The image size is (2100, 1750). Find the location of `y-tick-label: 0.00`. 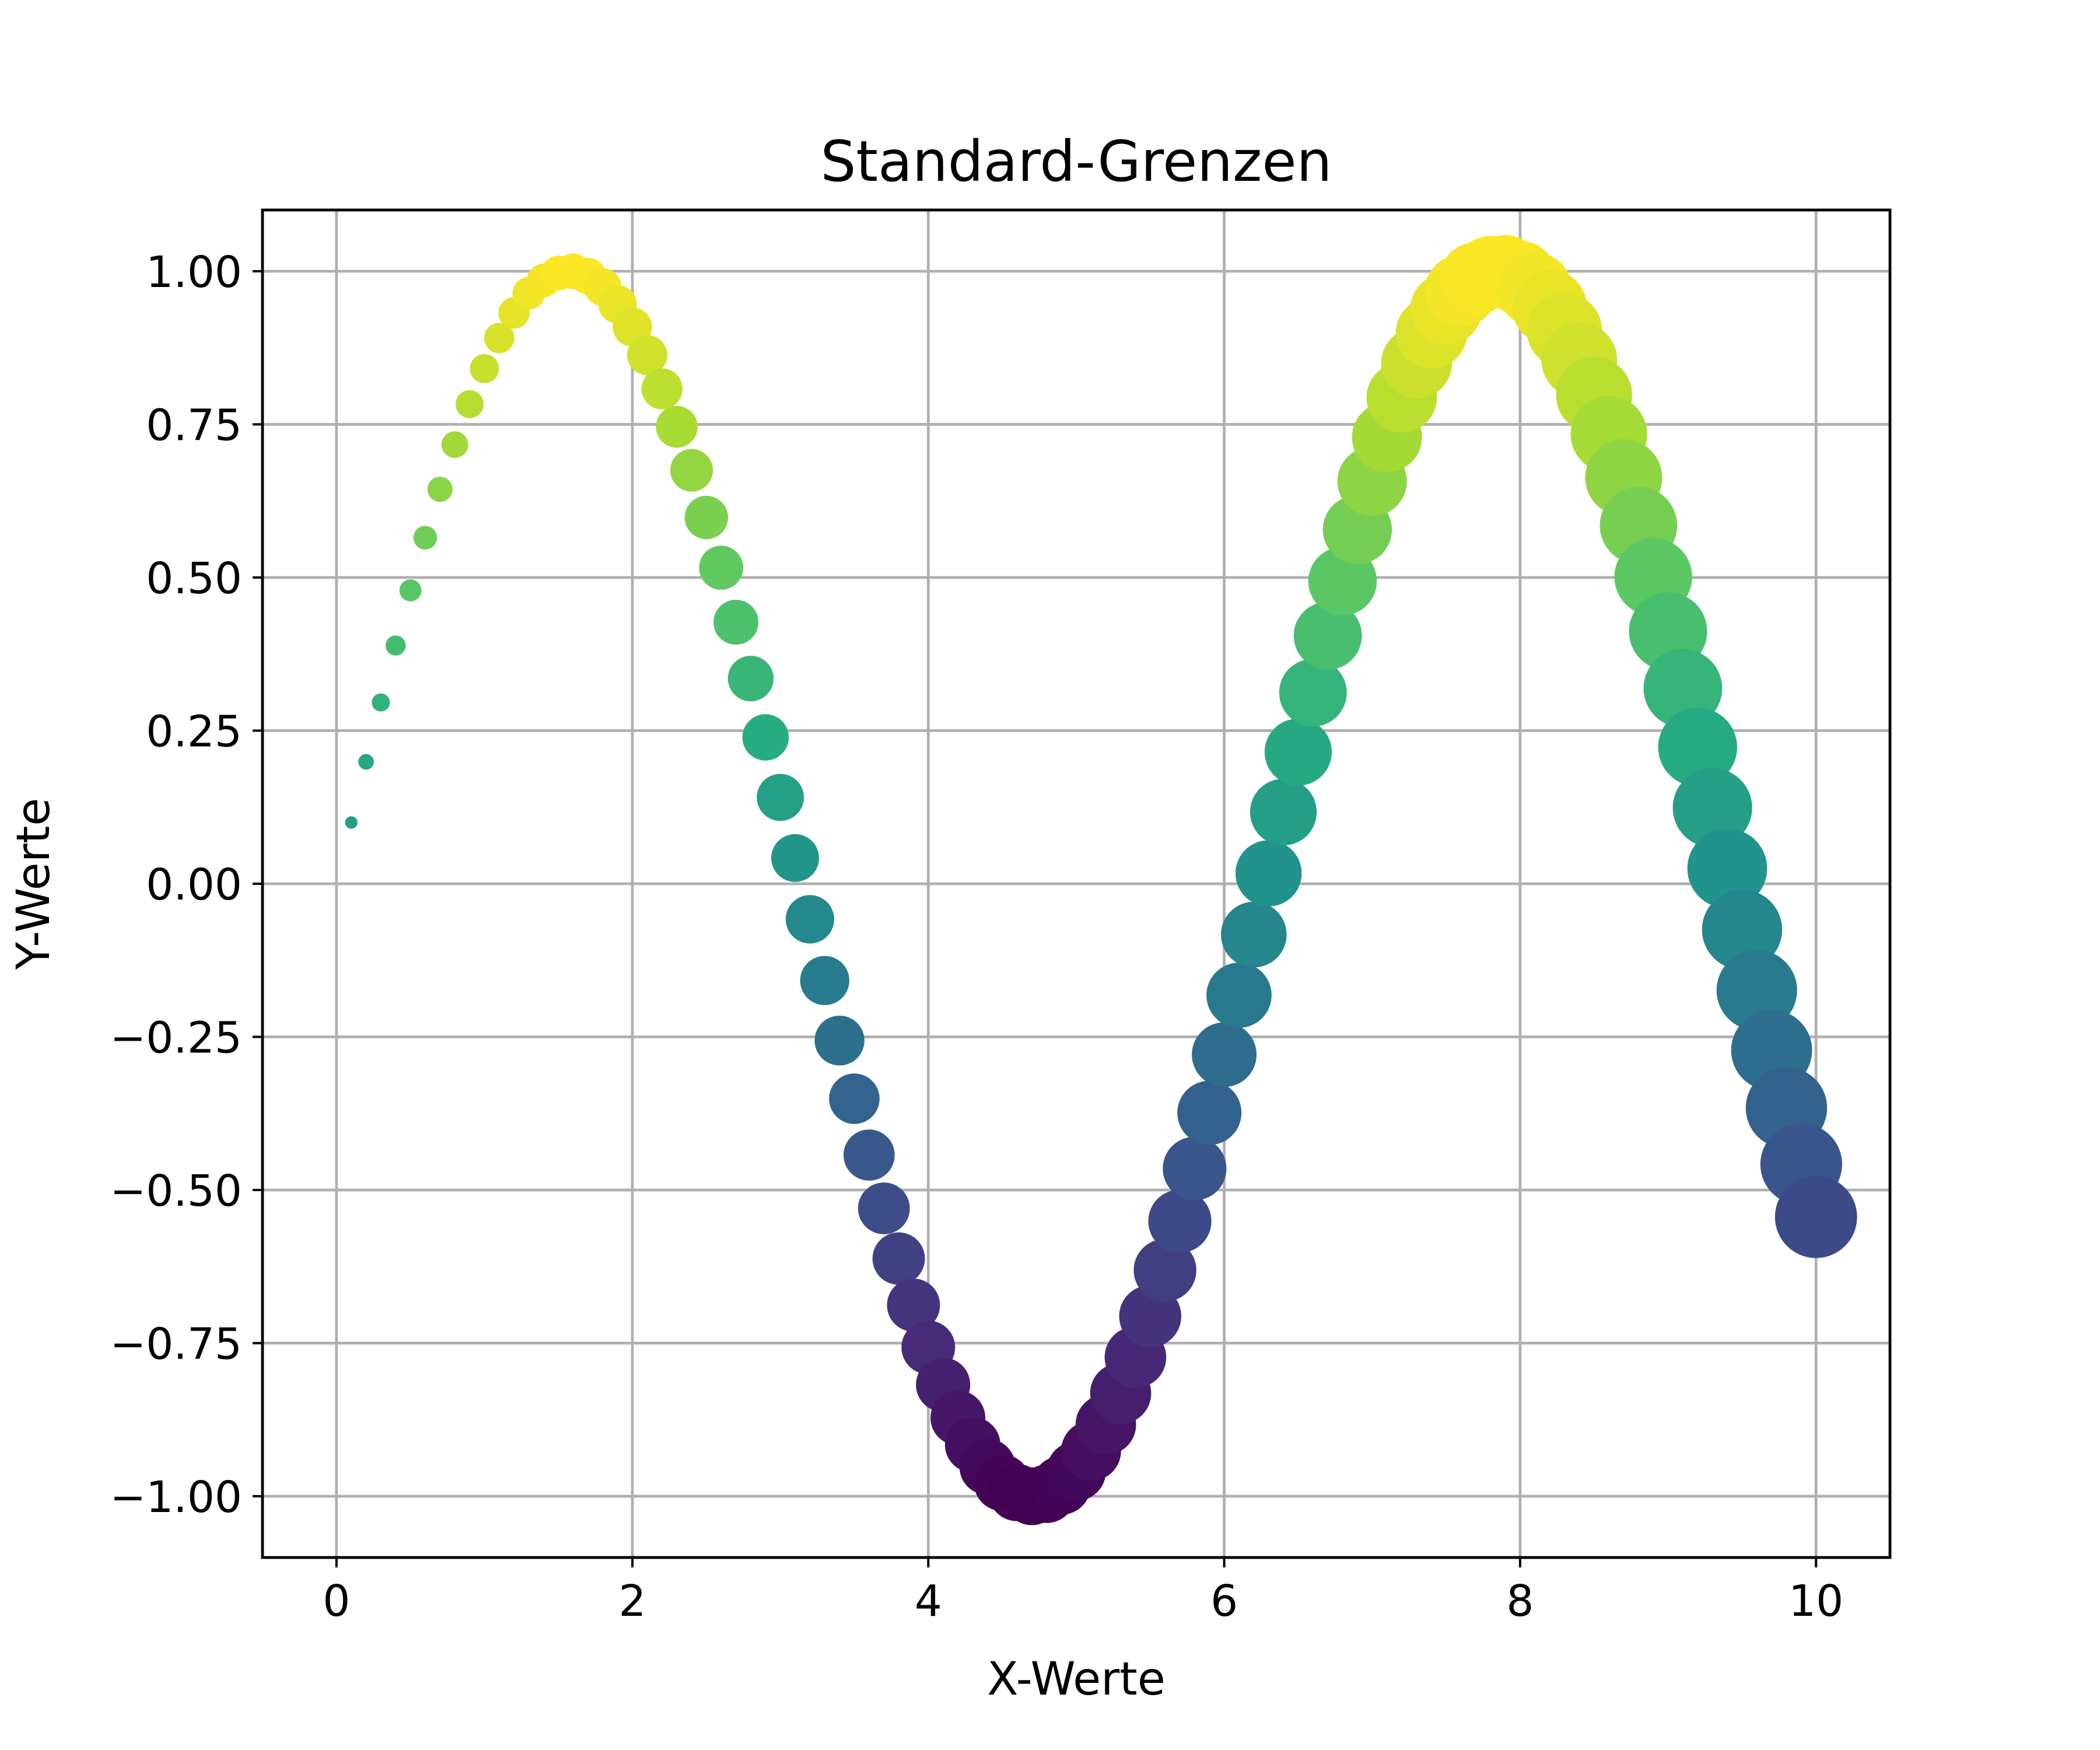

y-tick-label: 0.00 is located at coordinates (194, 885).